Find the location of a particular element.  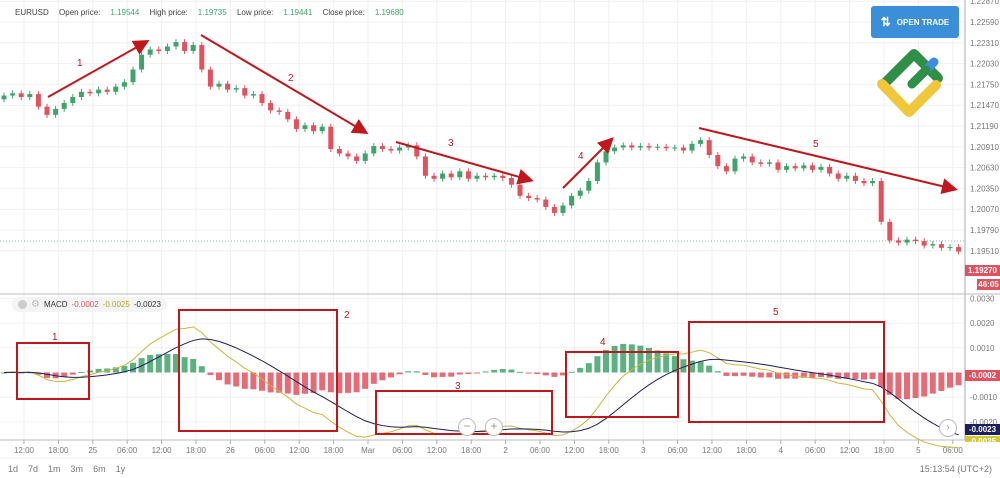

range-6m: 6m is located at coordinates (99, 469).